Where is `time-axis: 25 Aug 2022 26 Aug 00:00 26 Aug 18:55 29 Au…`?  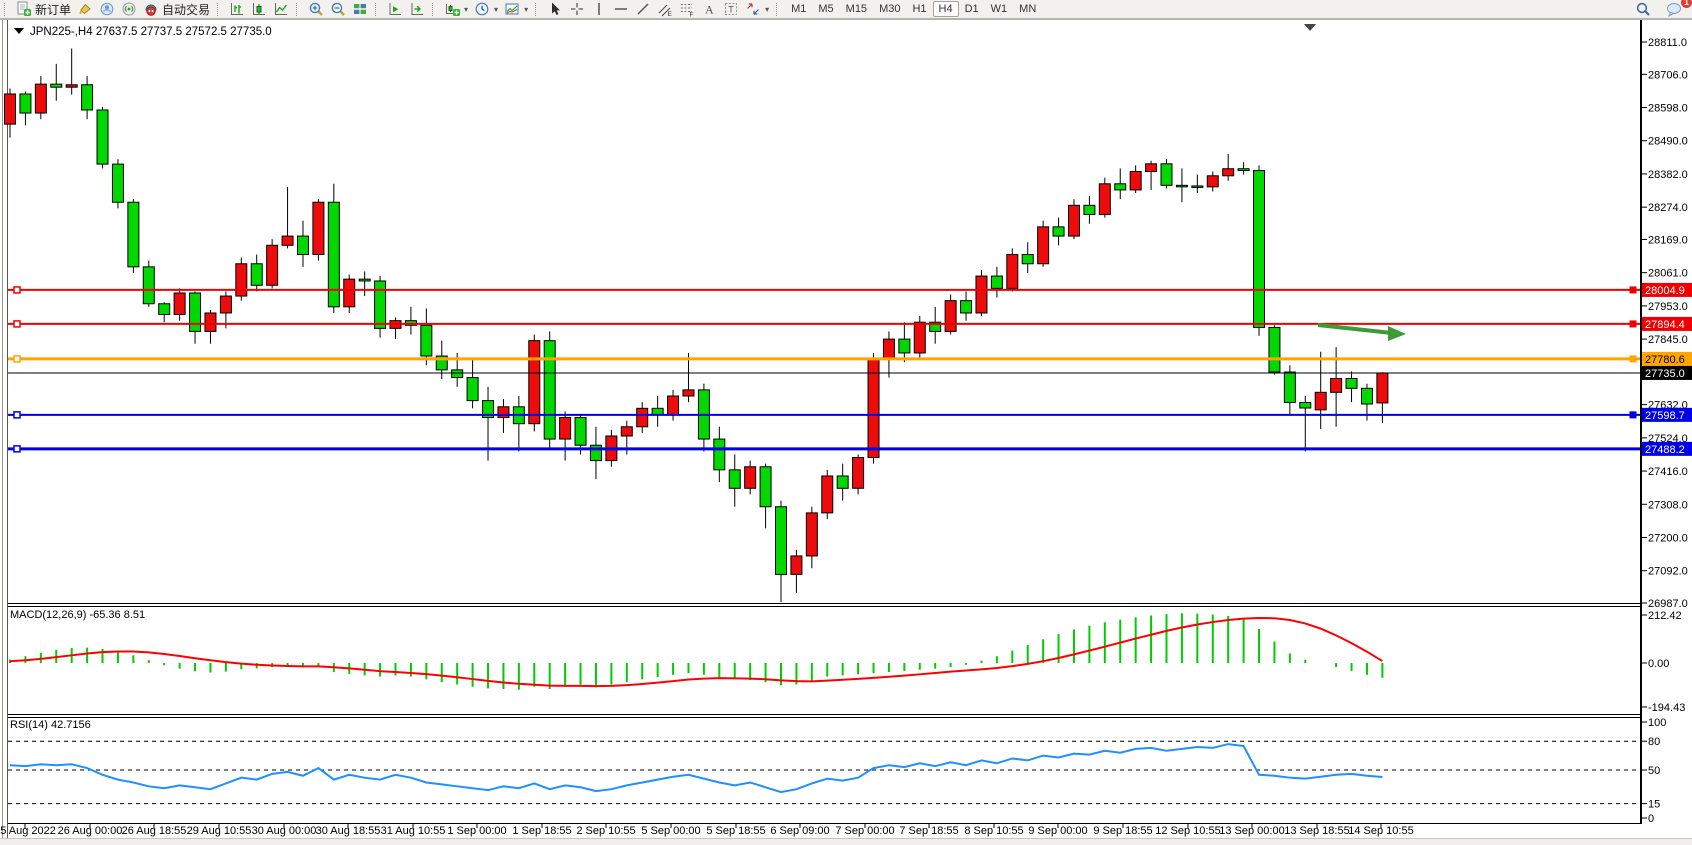 time-axis: 25 Aug 2022 26 Aug 00:00 26 Aug 18:55 29 Au… is located at coordinates (707, 830).